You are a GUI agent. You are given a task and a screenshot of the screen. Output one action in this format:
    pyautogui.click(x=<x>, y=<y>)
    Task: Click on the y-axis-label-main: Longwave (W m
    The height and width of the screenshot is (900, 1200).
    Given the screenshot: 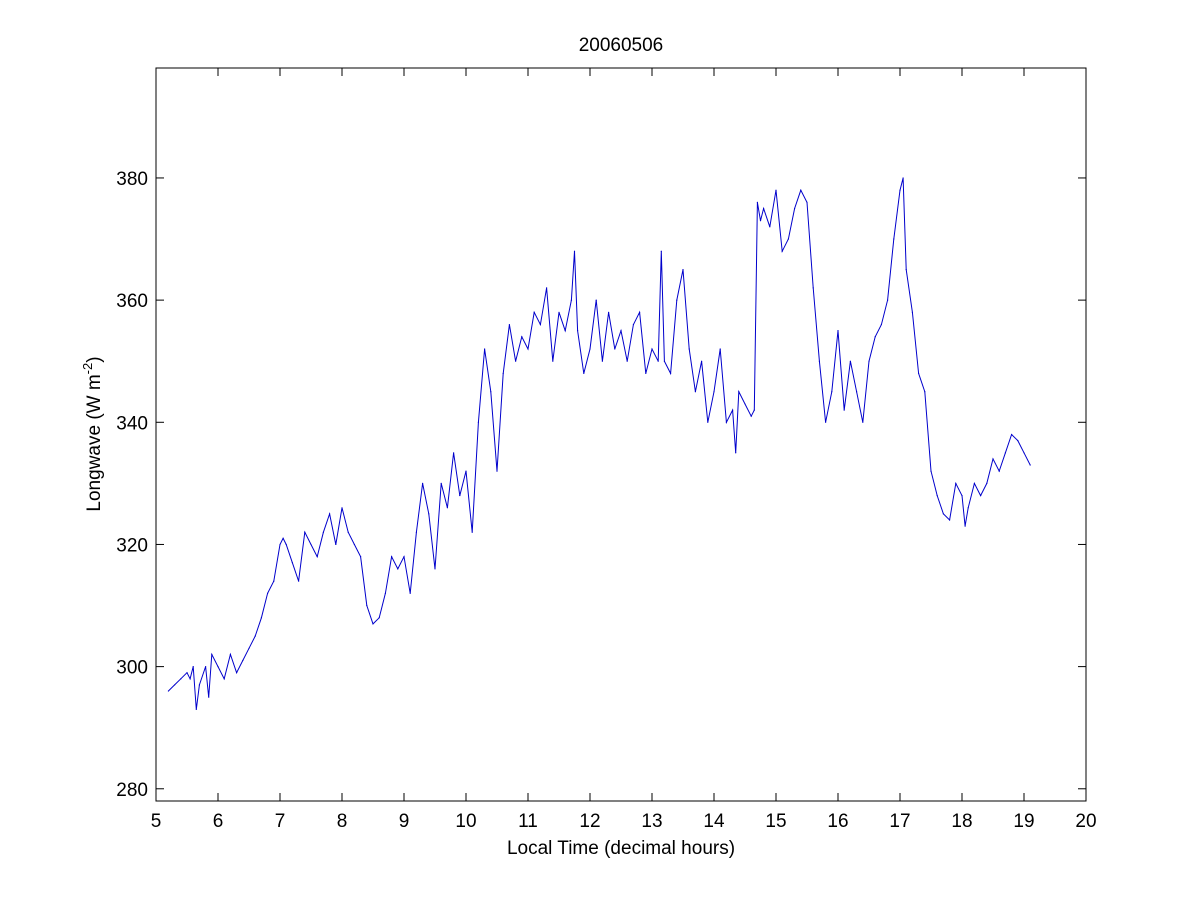 What is the action you would take?
    pyautogui.click(x=94, y=442)
    